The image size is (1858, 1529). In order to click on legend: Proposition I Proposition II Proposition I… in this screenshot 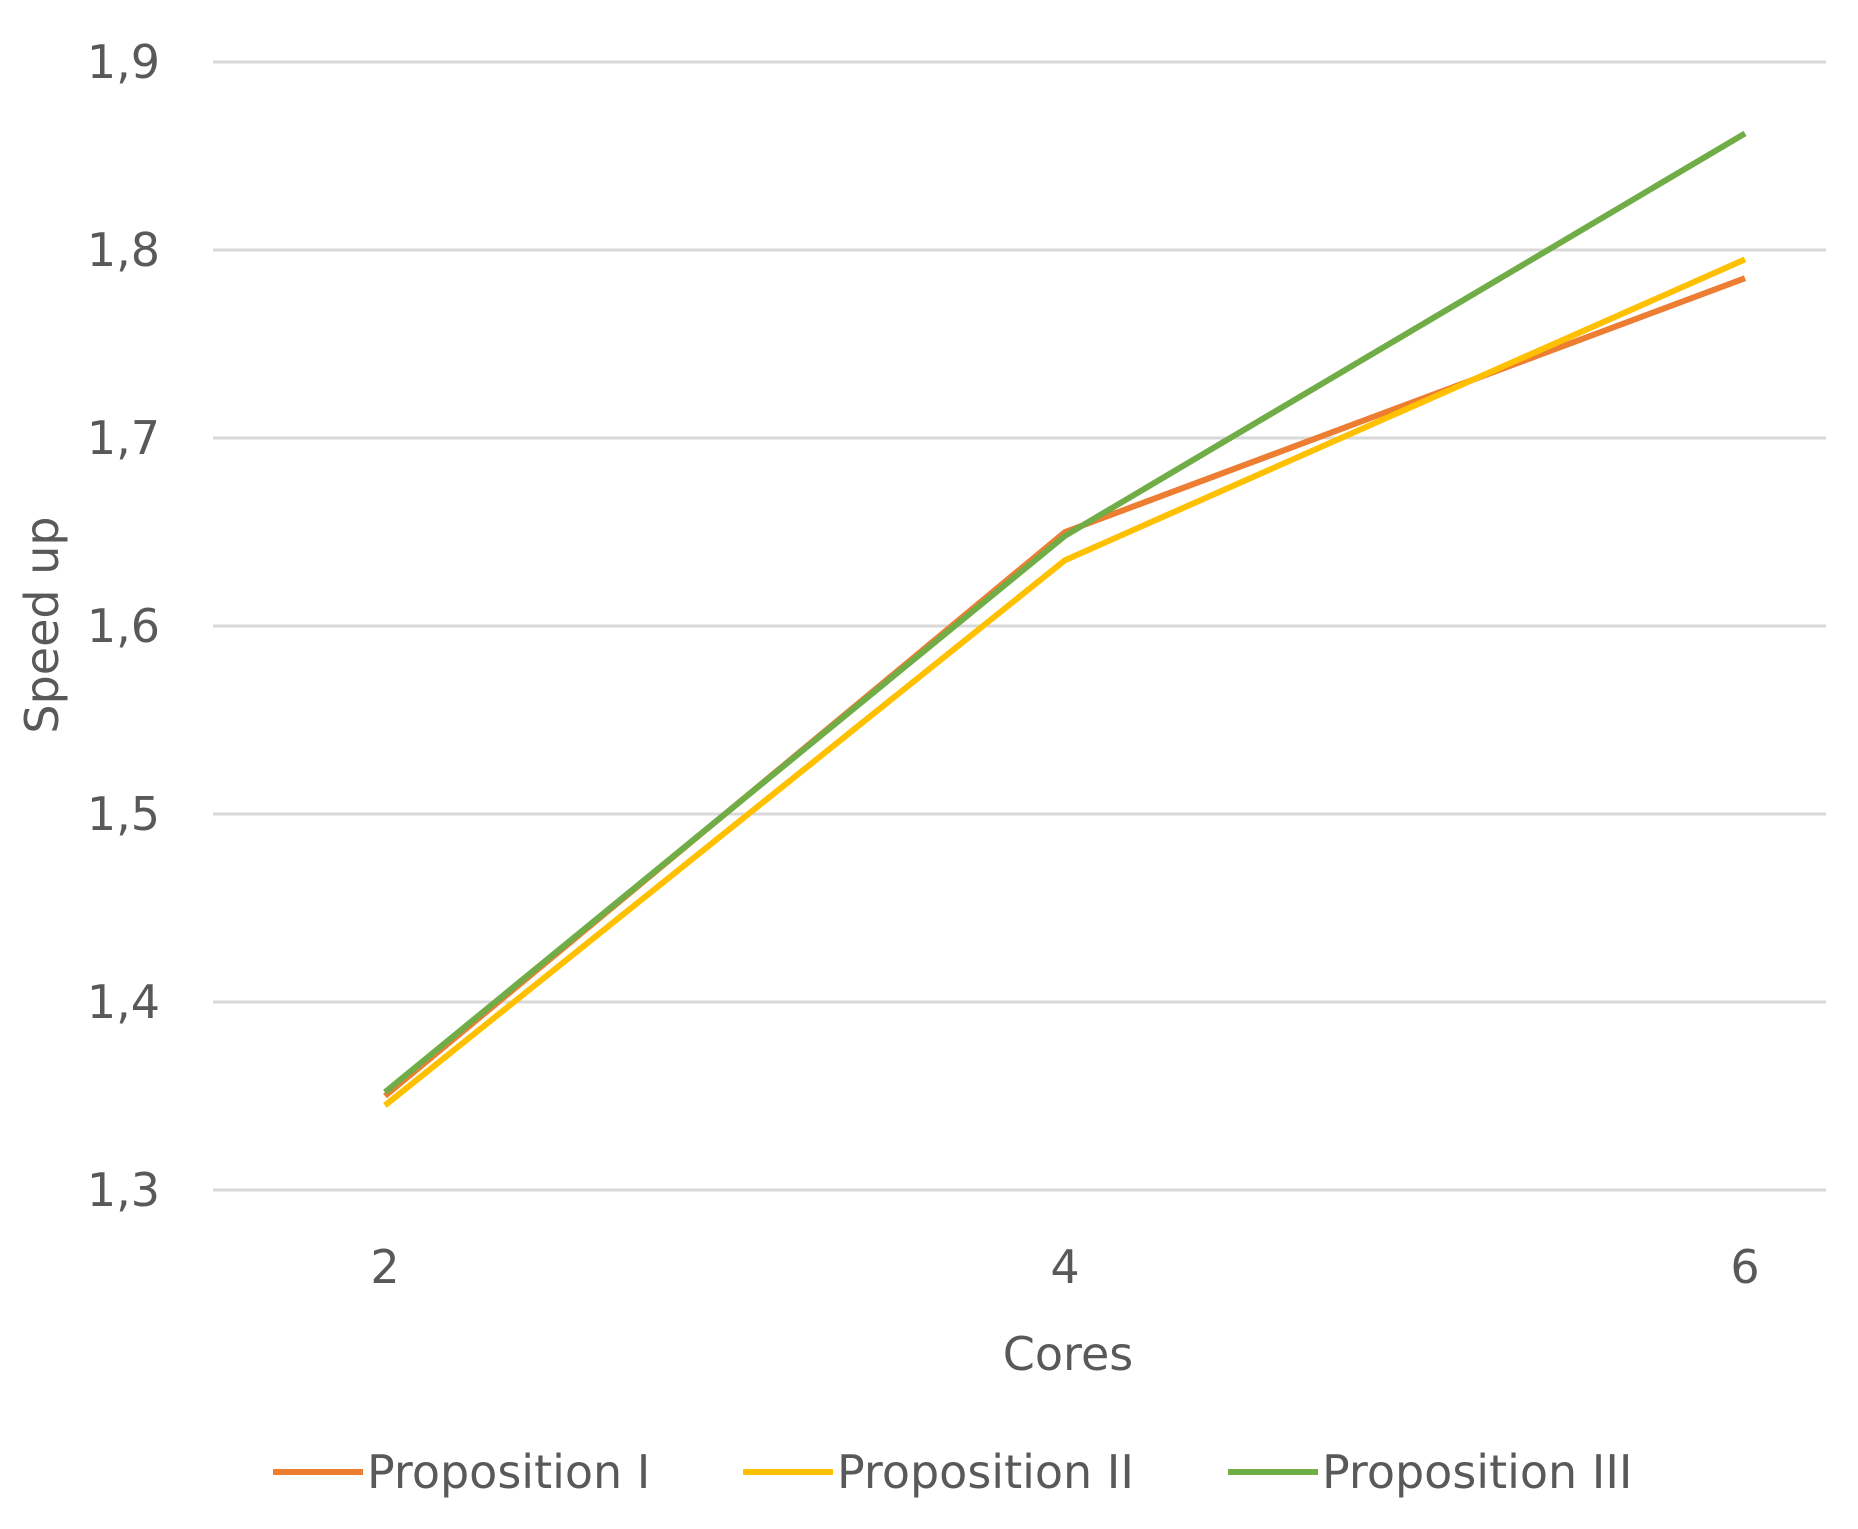, I will do `click(953, 1472)`.